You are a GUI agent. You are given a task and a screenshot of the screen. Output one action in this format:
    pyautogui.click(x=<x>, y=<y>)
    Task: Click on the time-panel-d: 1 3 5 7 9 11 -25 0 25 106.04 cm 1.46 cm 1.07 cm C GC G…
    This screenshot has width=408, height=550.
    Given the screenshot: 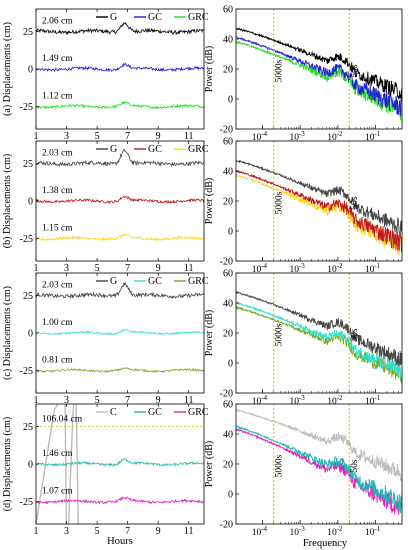 What is the action you would take?
    pyautogui.click(x=105, y=475)
    